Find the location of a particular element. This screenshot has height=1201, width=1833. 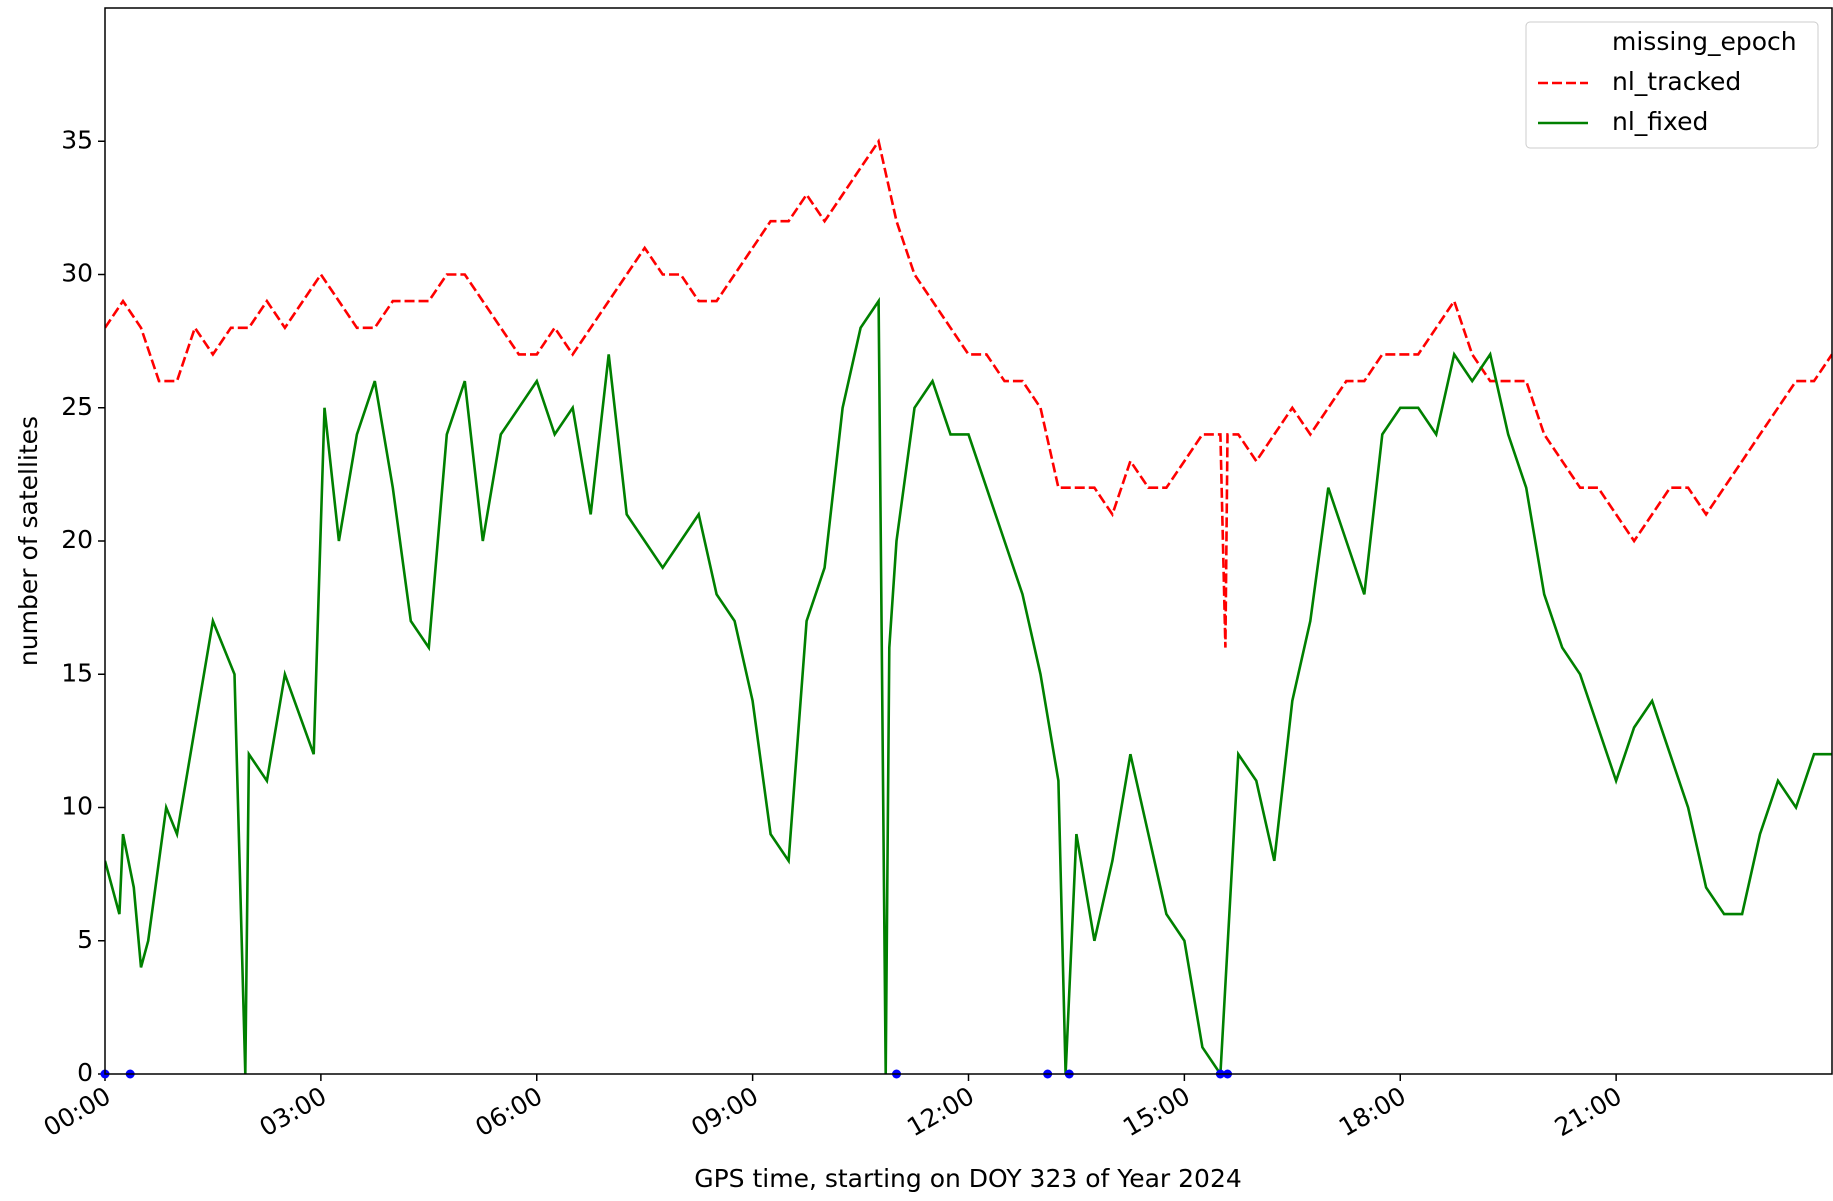

y-tick-label: 0 is located at coordinates (85, 1072).